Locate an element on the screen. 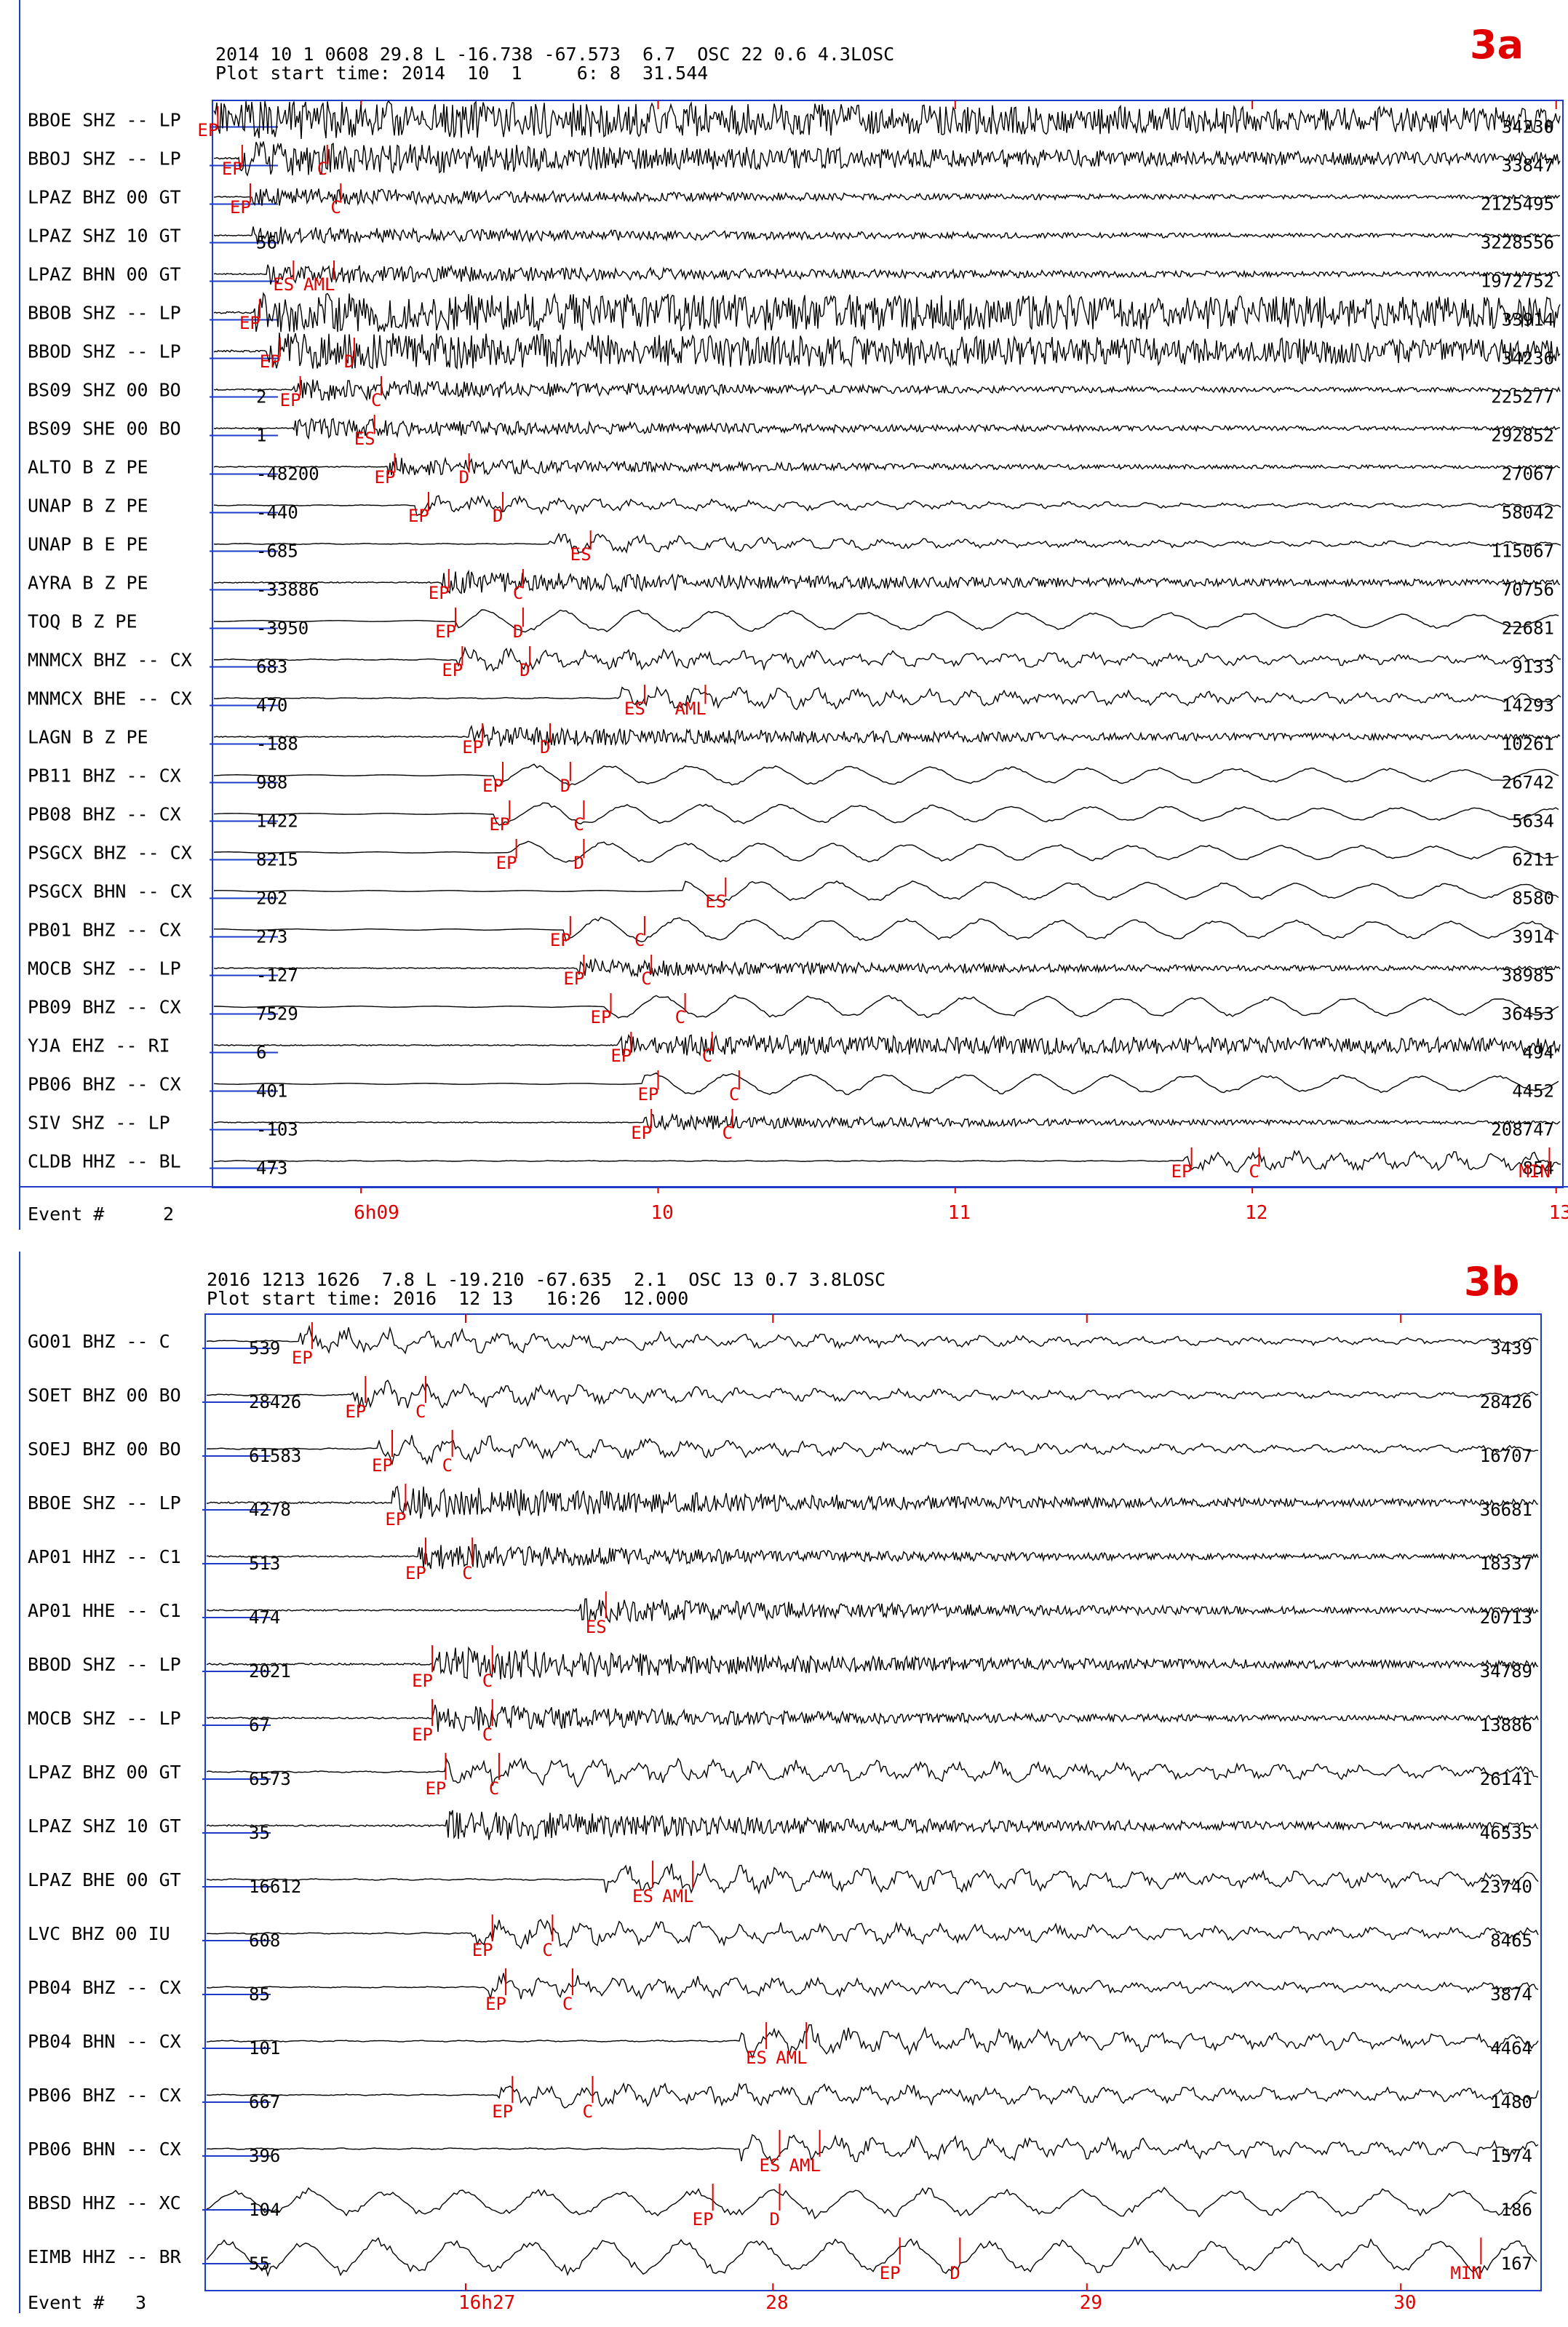 The height and width of the screenshot is (2327, 1568). trace-row: MNMCX BHZ -- CX 683 9133 EP D is located at coordinates (794, 662).